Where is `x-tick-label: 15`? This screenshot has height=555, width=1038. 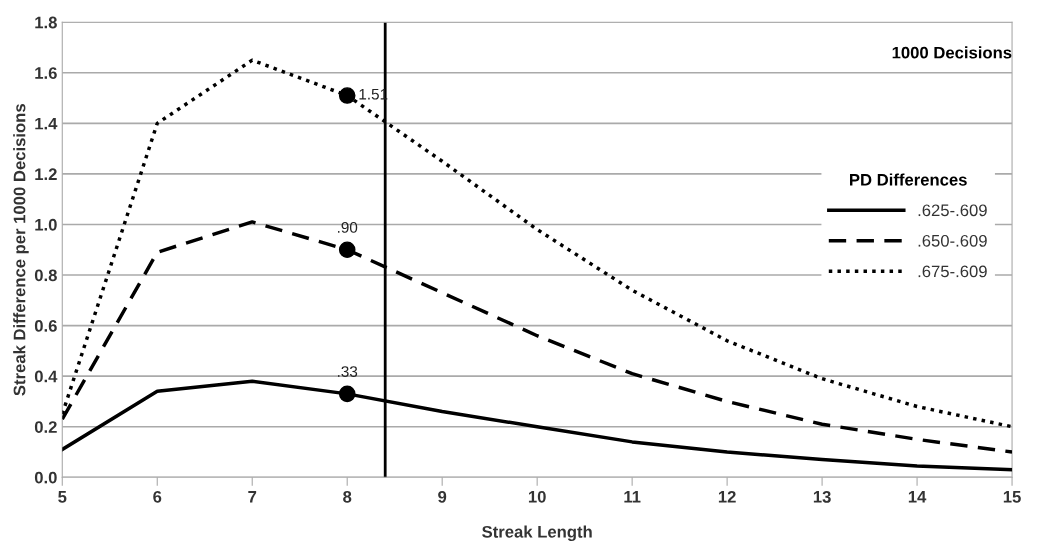 x-tick-label: 15 is located at coordinates (1012, 497).